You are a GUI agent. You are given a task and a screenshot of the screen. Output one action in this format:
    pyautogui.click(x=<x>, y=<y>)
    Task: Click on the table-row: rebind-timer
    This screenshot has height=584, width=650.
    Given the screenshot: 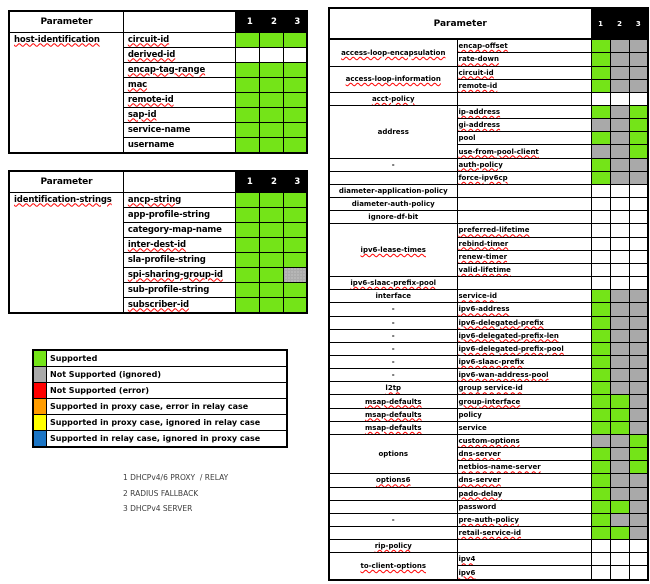 What is the action you would take?
    pyautogui.click(x=489, y=243)
    